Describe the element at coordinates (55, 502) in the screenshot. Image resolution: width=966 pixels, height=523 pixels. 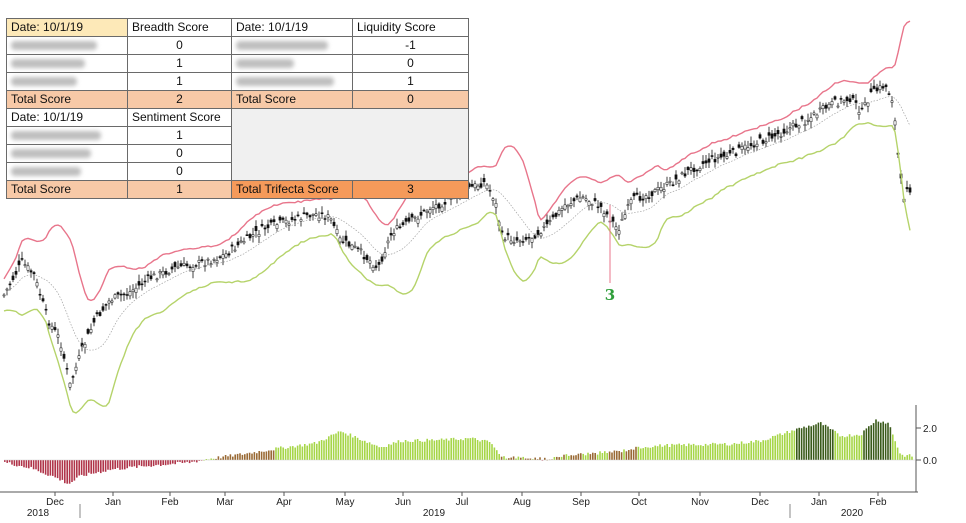
I see `x-tick-label: Dec` at that location.